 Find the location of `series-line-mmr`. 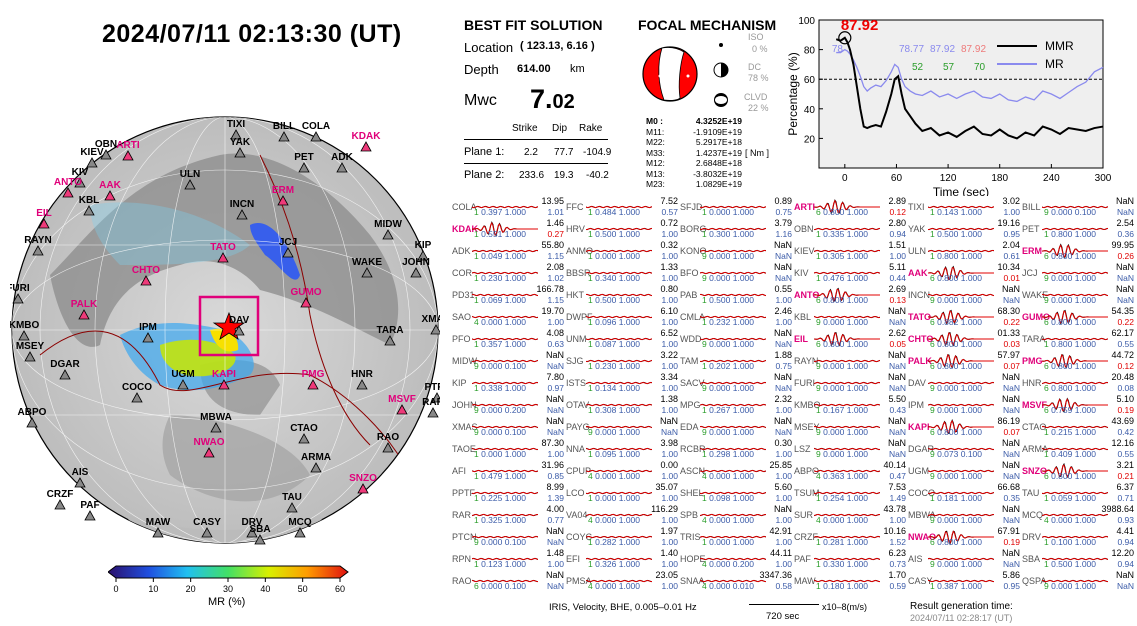

series-line-mmr is located at coordinates (969, 88).